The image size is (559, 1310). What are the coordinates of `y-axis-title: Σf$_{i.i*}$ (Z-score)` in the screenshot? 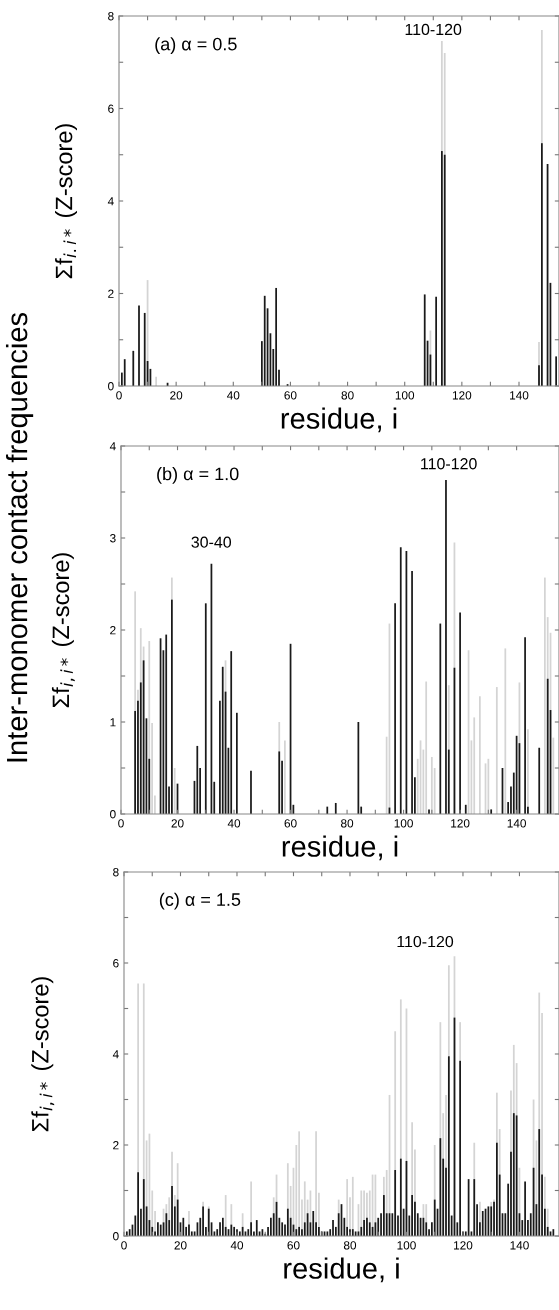 It's located at (66, 201).